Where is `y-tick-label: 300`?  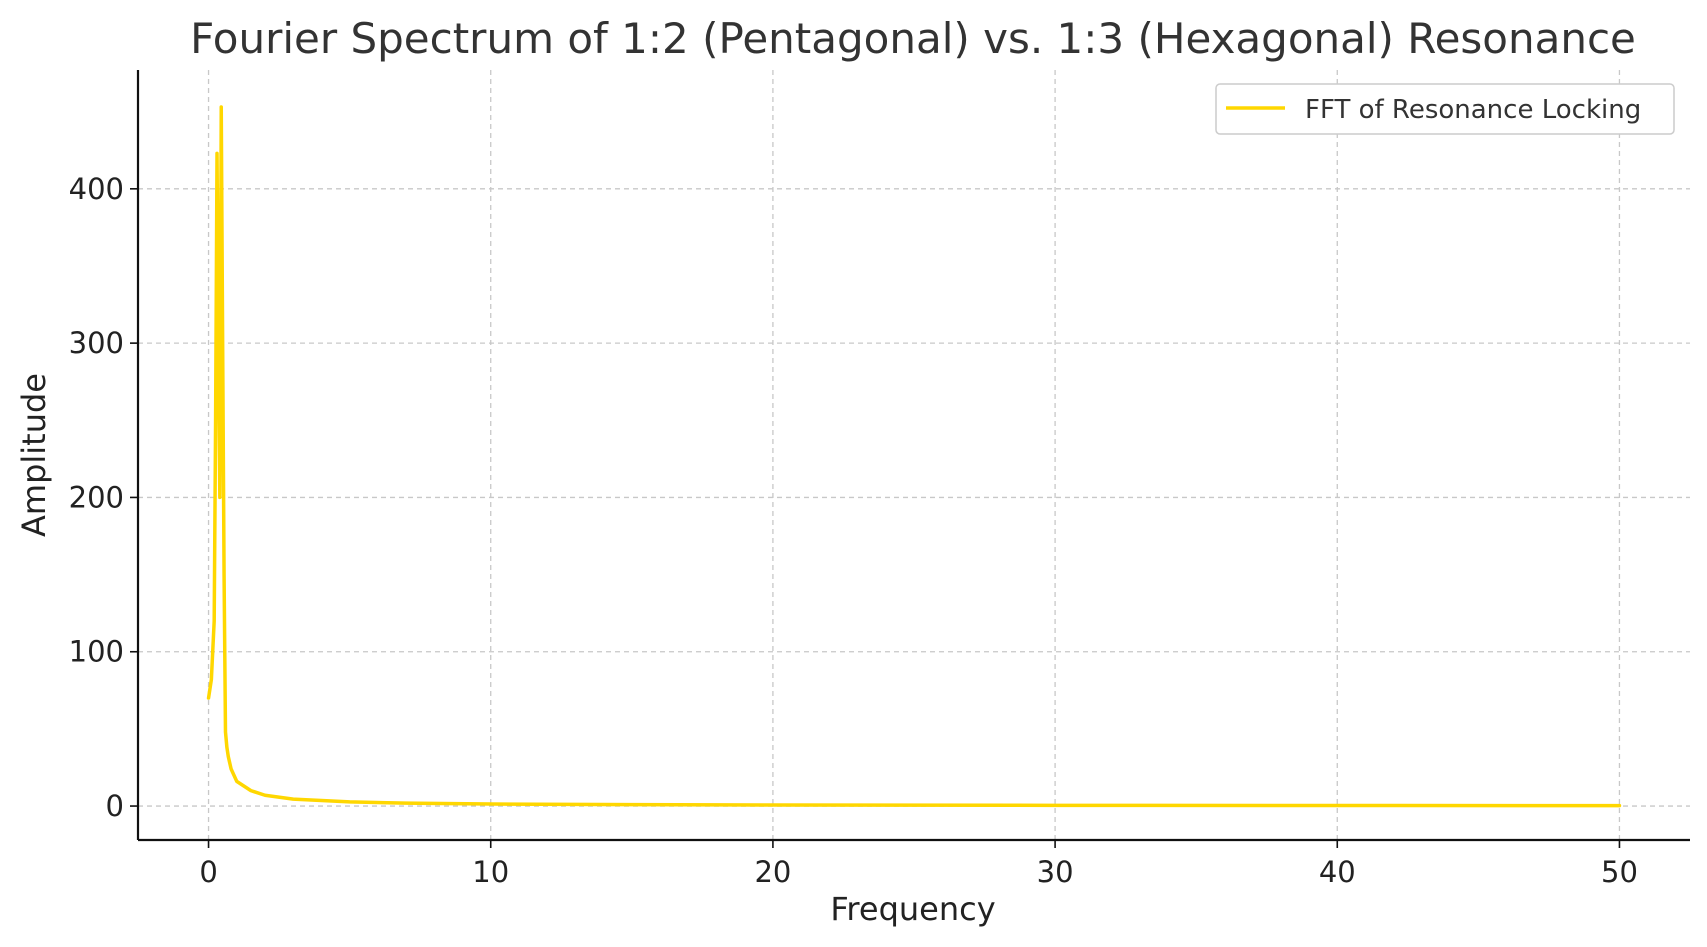
y-tick-label: 300 is located at coordinates (96, 343).